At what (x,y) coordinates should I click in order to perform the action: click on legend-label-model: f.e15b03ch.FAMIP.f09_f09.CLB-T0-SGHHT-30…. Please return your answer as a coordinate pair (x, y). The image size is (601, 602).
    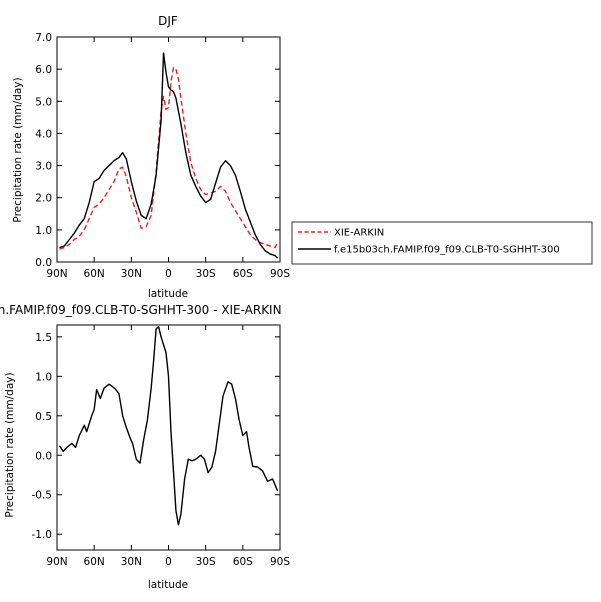
    Looking at the image, I should click on (447, 250).